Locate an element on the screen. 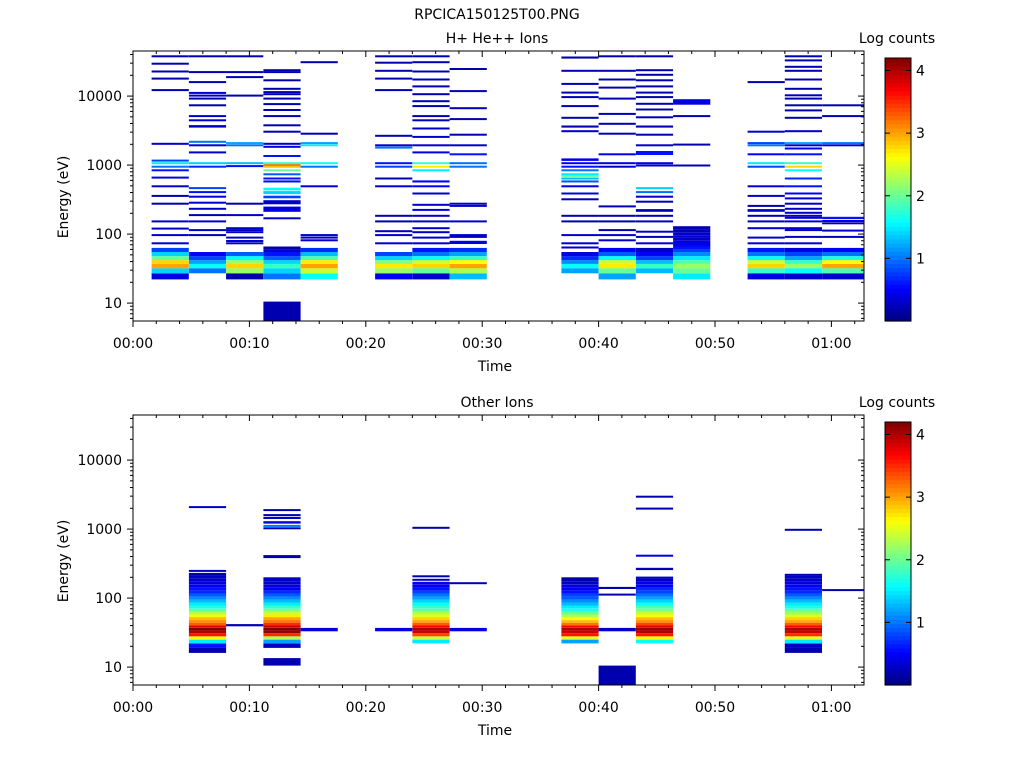  colorbar-tick-label: 2 is located at coordinates (920, 561).